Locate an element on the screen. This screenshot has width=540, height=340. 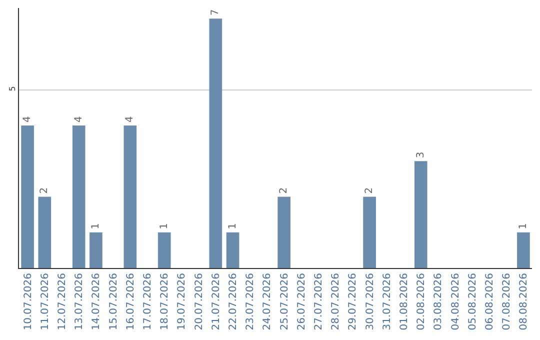
x-tick-label: 15.07.2026 is located at coordinates (114, 301).